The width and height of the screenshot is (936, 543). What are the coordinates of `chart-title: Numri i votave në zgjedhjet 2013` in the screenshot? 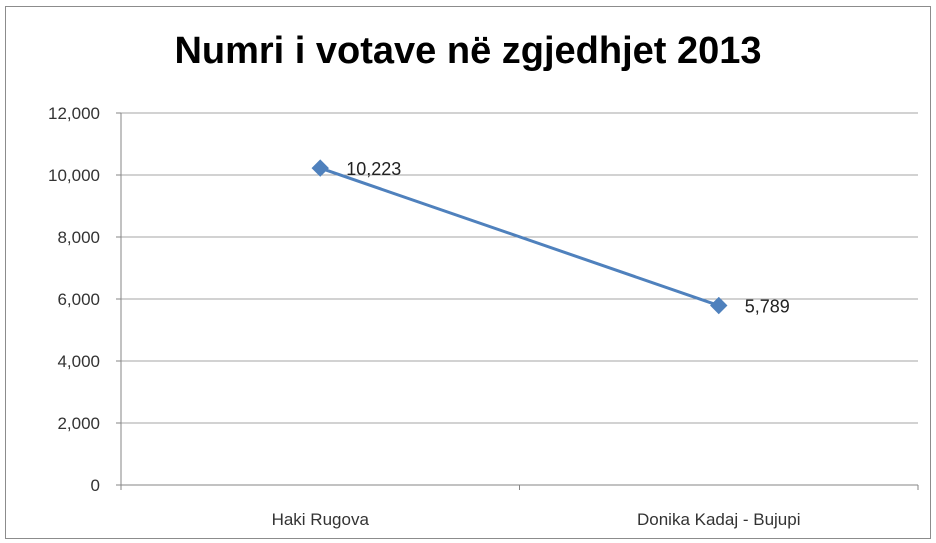 It's located at (468, 51).